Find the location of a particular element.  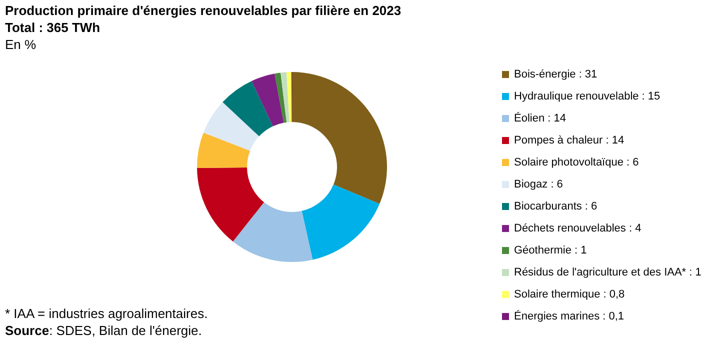

legend-label: Bois-énergie : 31 is located at coordinates (556, 74).